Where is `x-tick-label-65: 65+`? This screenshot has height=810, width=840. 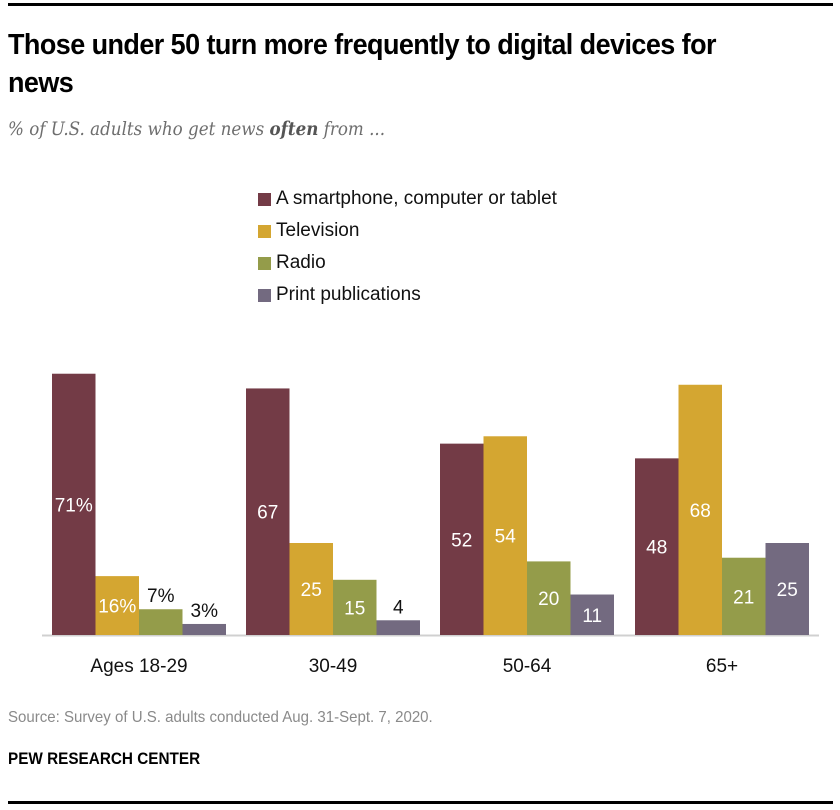 x-tick-label-65: 65+ is located at coordinates (722, 666).